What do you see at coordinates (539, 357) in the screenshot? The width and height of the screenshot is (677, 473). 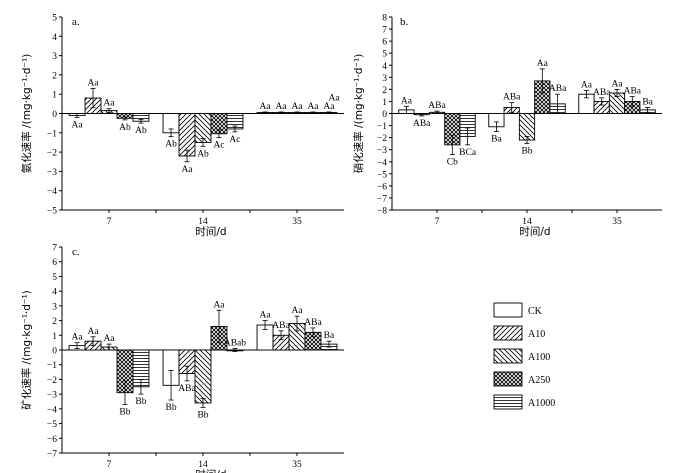 I see `legend-label: A100` at bounding box center [539, 357].